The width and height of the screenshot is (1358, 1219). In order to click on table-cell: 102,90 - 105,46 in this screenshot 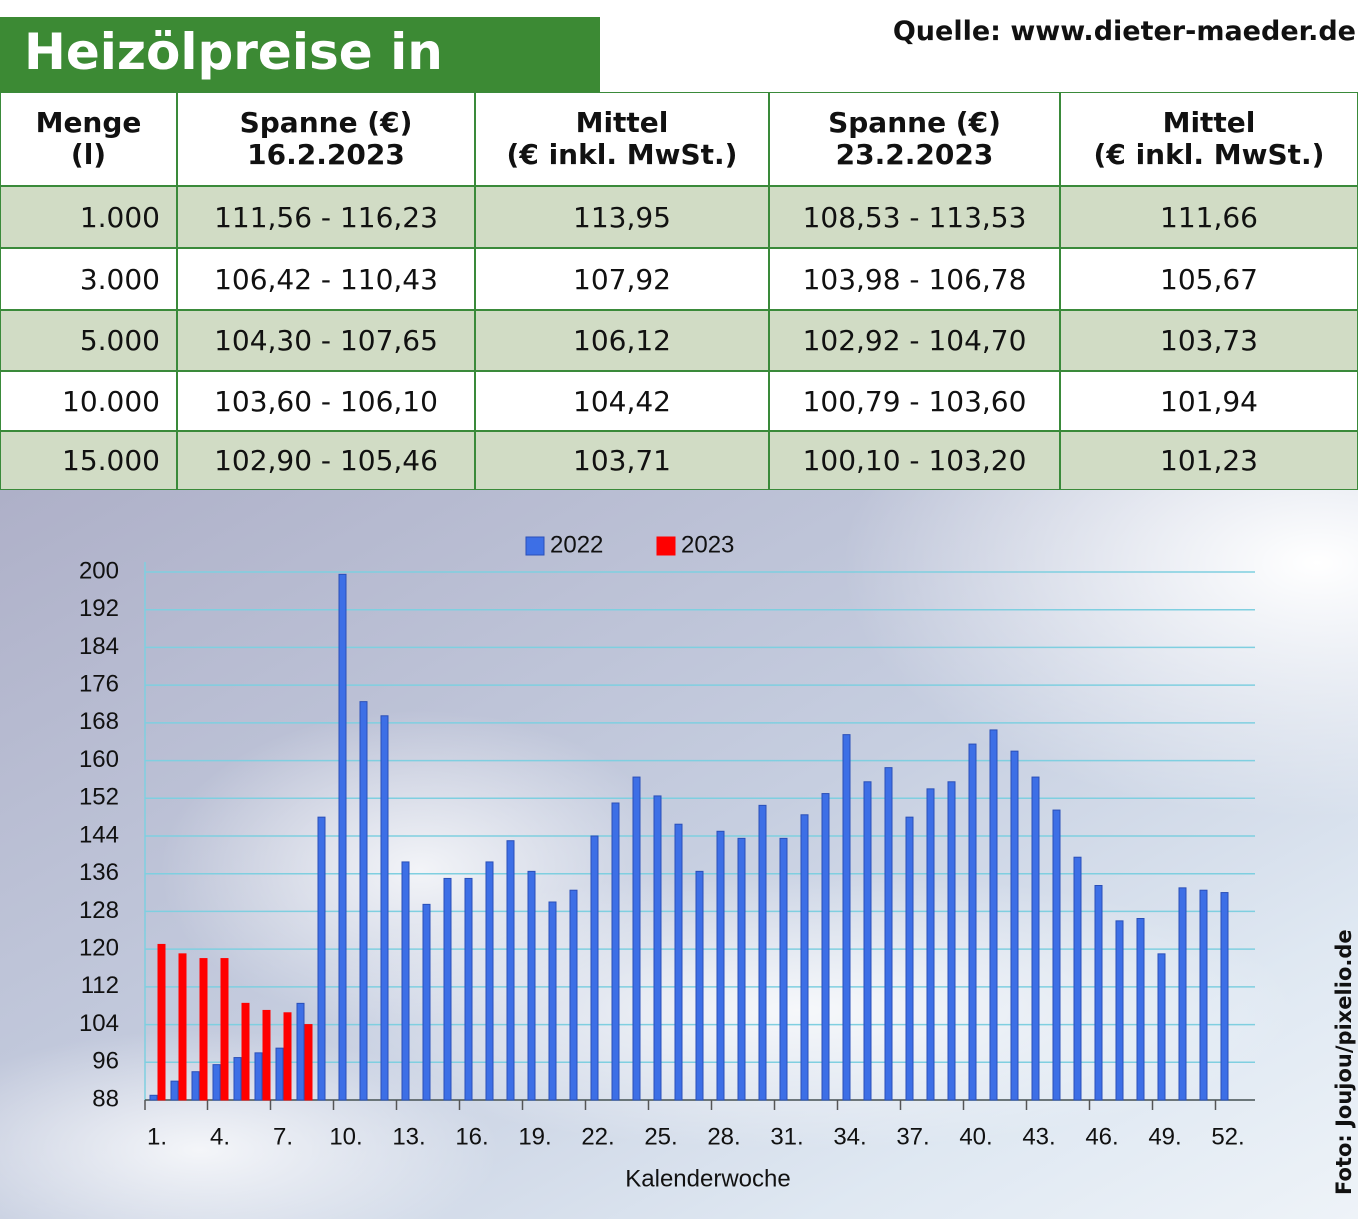, I will do `click(326, 460)`.